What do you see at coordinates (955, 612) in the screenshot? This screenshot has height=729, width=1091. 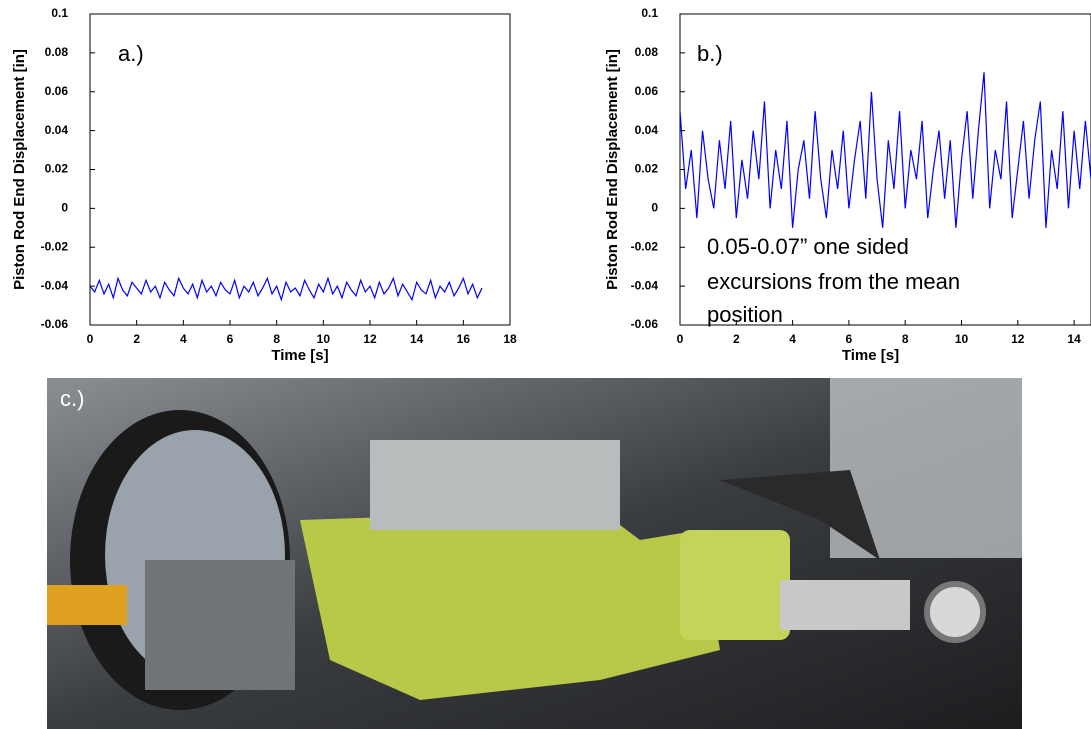 I see `photo-rod-end` at bounding box center [955, 612].